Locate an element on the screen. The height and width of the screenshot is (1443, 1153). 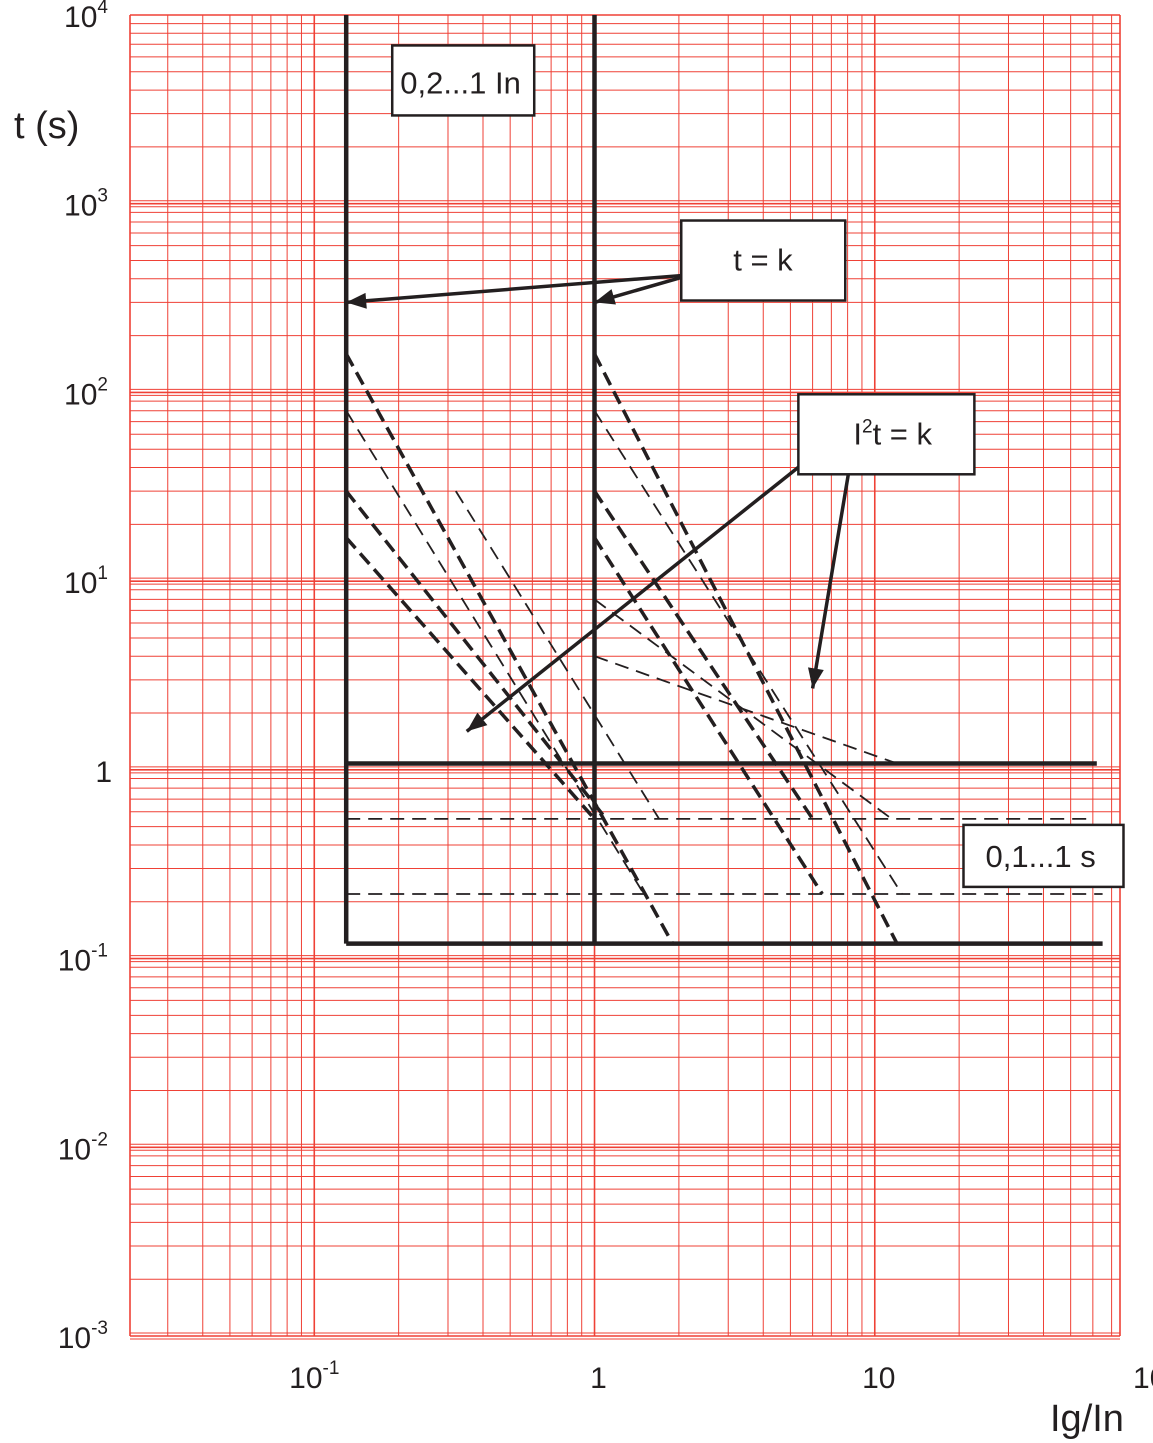
y-axis-title: t (s) is located at coordinates (46, 126).